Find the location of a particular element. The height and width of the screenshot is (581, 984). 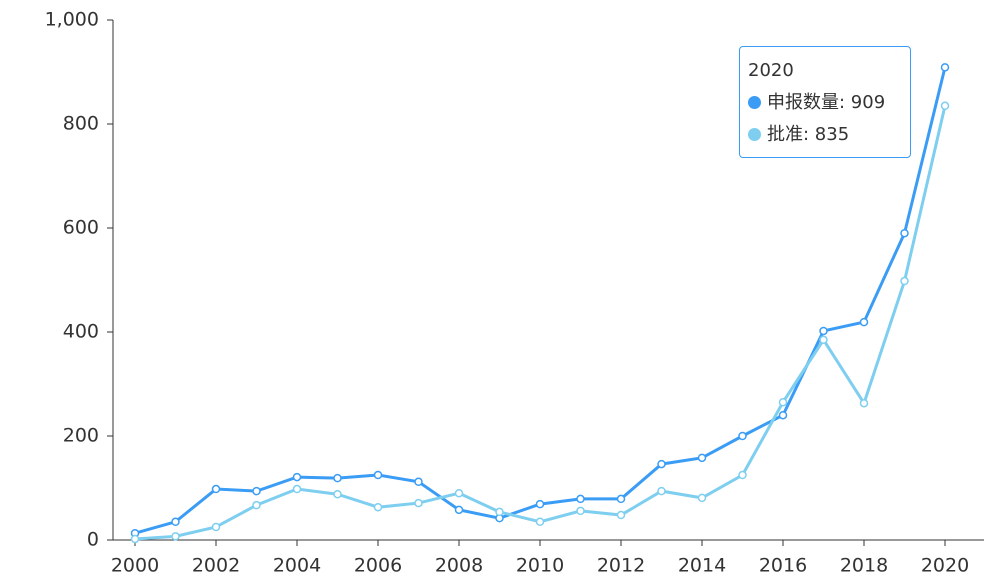

x-tick-label: 2012 is located at coordinates (621, 566).